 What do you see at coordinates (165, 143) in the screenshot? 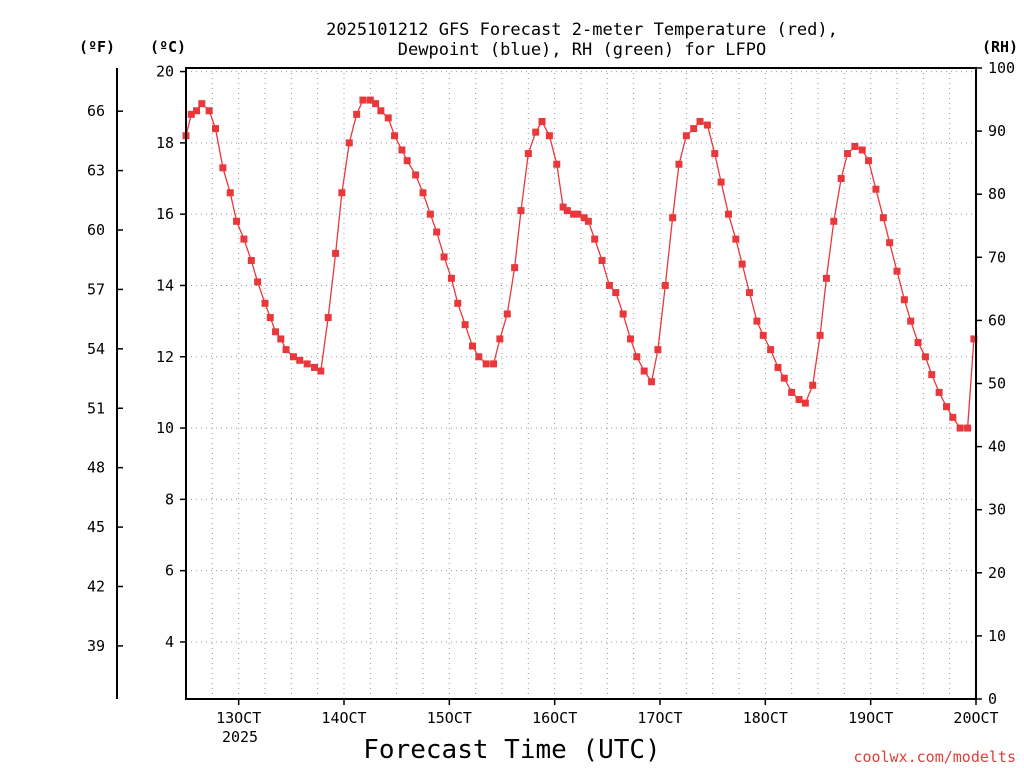
I see `celsius-tick-label: 18` at bounding box center [165, 143].